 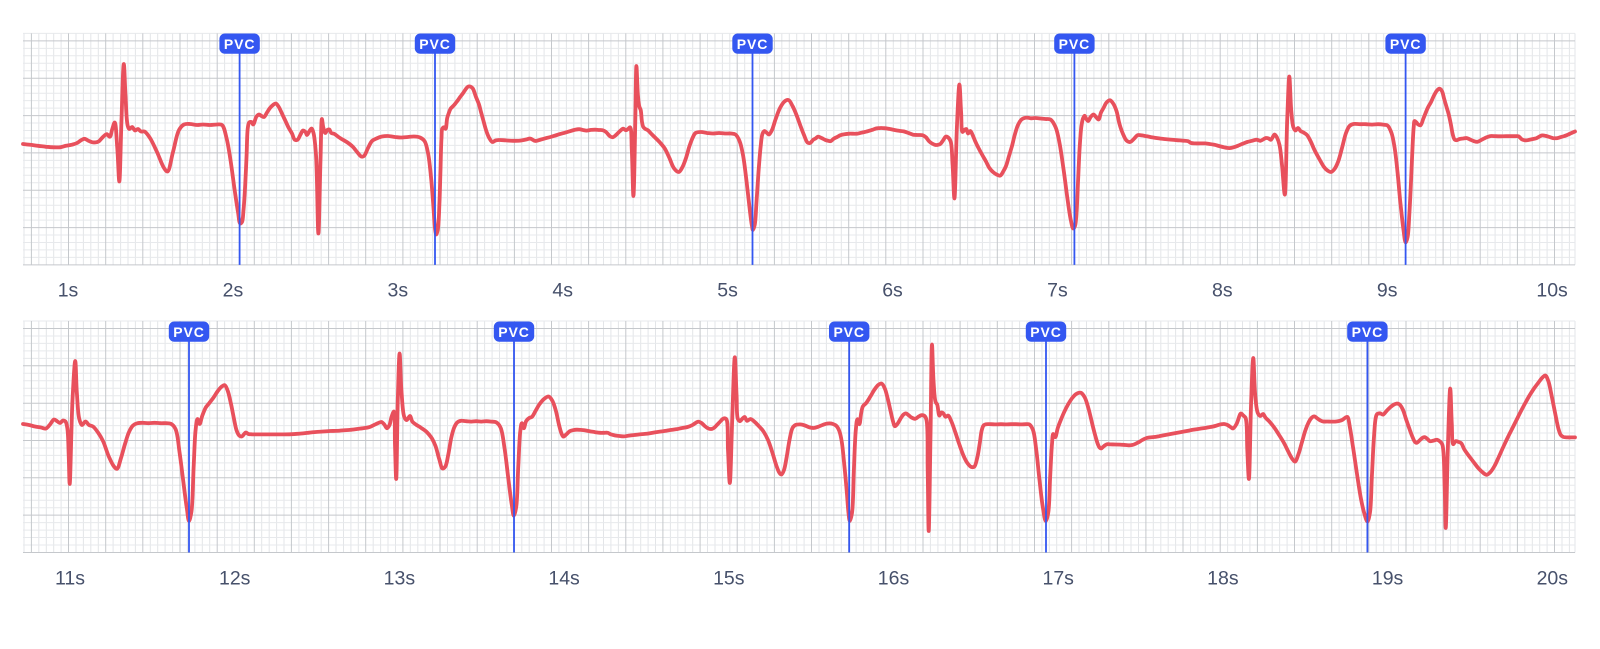 What do you see at coordinates (1057, 291) in the screenshot?
I see `svg-text: 7s` at bounding box center [1057, 291].